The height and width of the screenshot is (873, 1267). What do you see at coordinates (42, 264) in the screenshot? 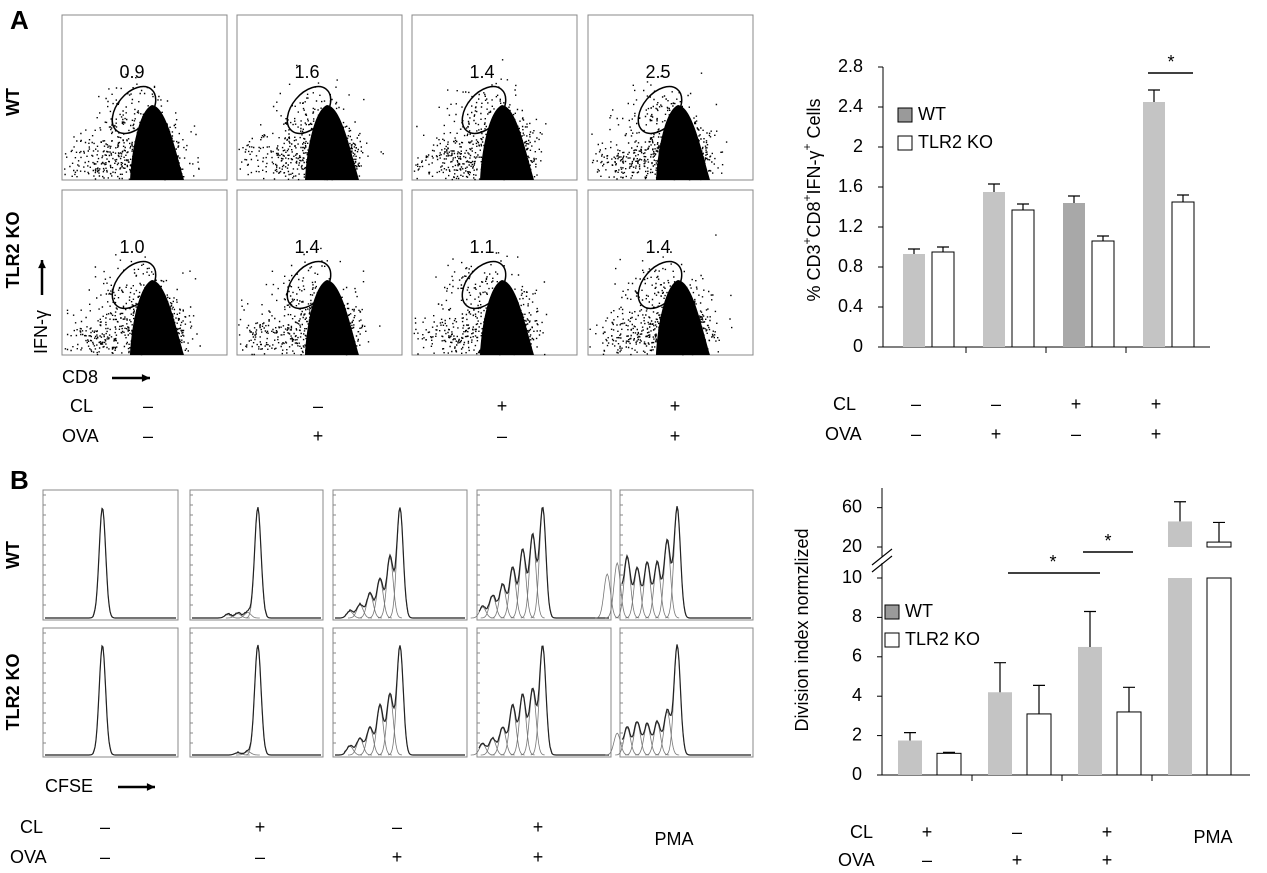
I see `arrow-head` at bounding box center [42, 264].